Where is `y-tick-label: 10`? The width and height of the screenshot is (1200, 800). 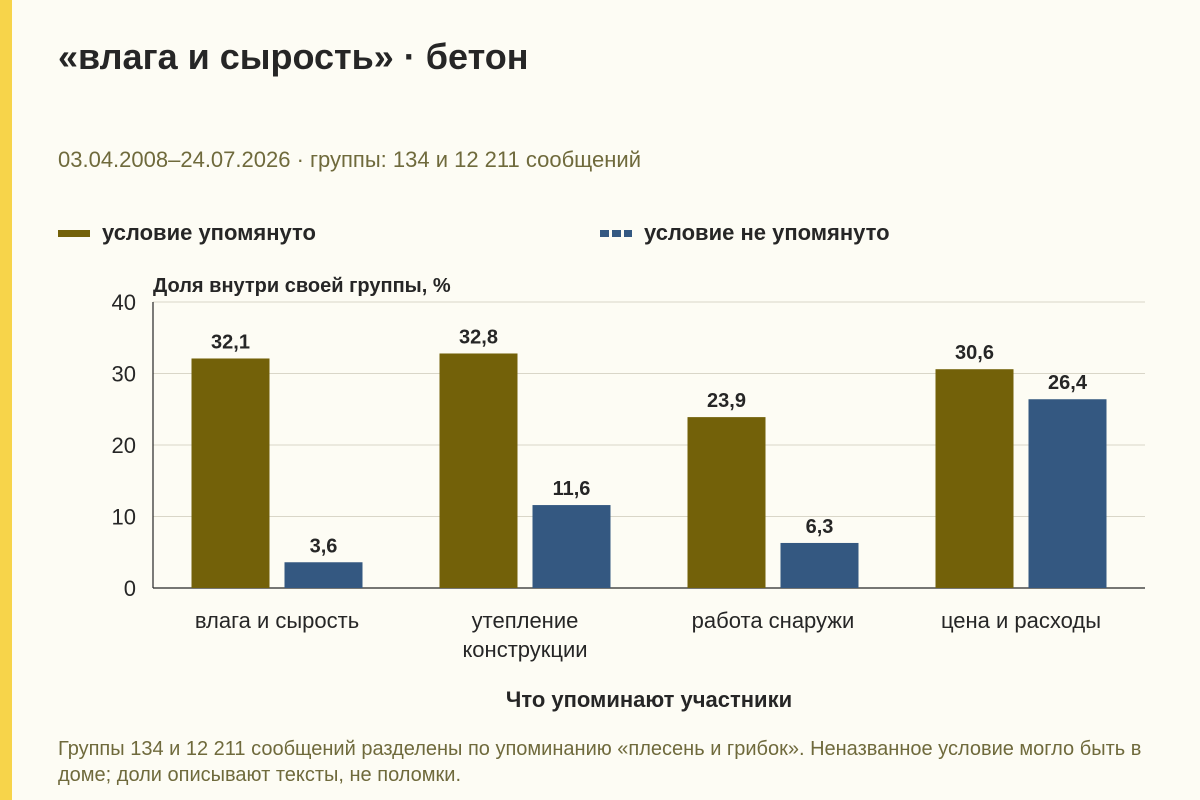 y-tick-label: 10 is located at coordinates (124, 517).